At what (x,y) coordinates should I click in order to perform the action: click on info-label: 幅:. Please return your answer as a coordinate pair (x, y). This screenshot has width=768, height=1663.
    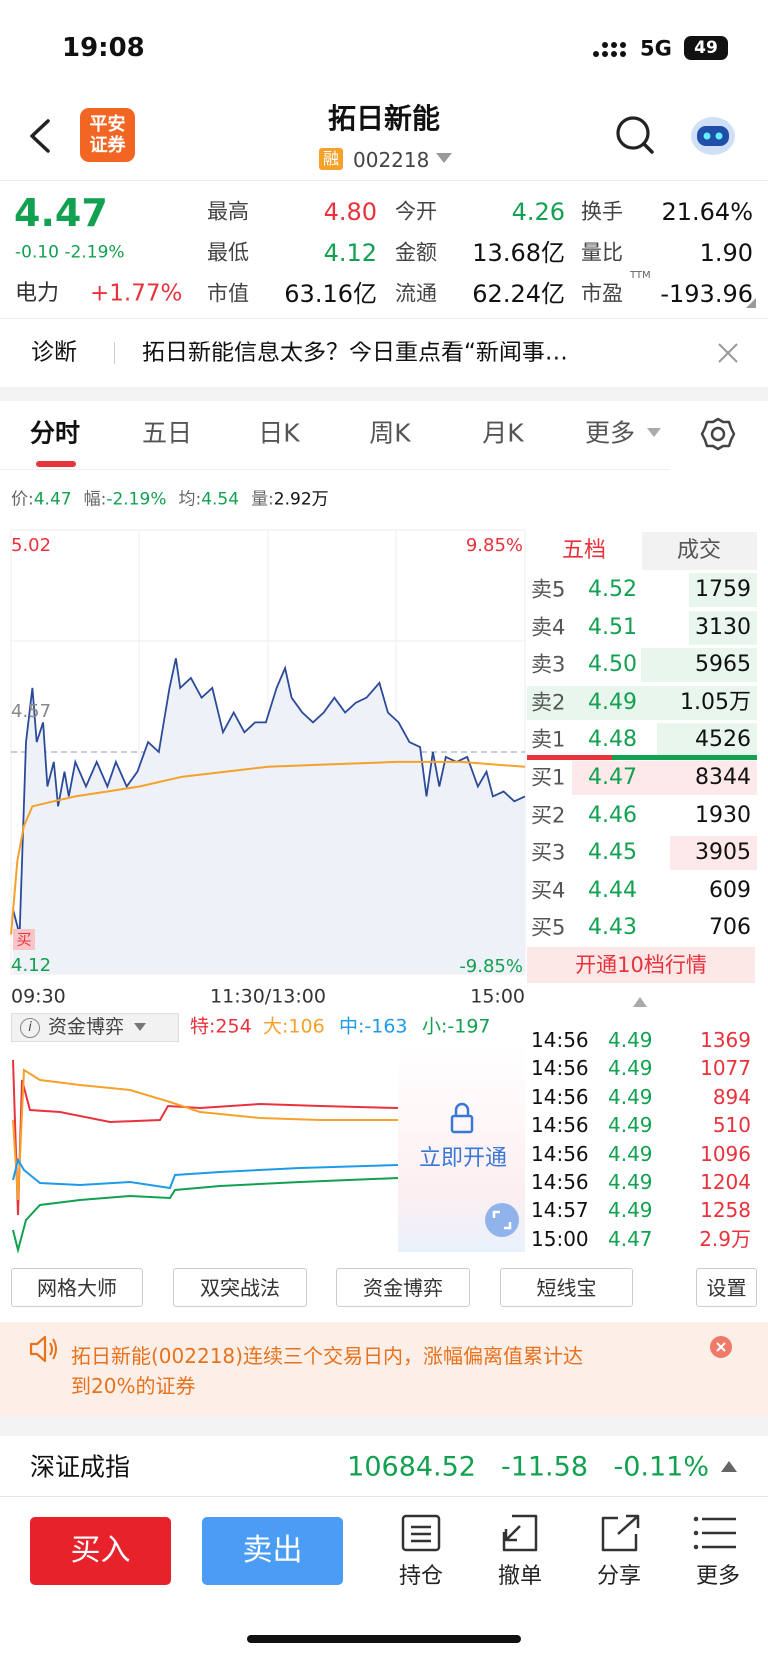
    Looking at the image, I should click on (95, 499).